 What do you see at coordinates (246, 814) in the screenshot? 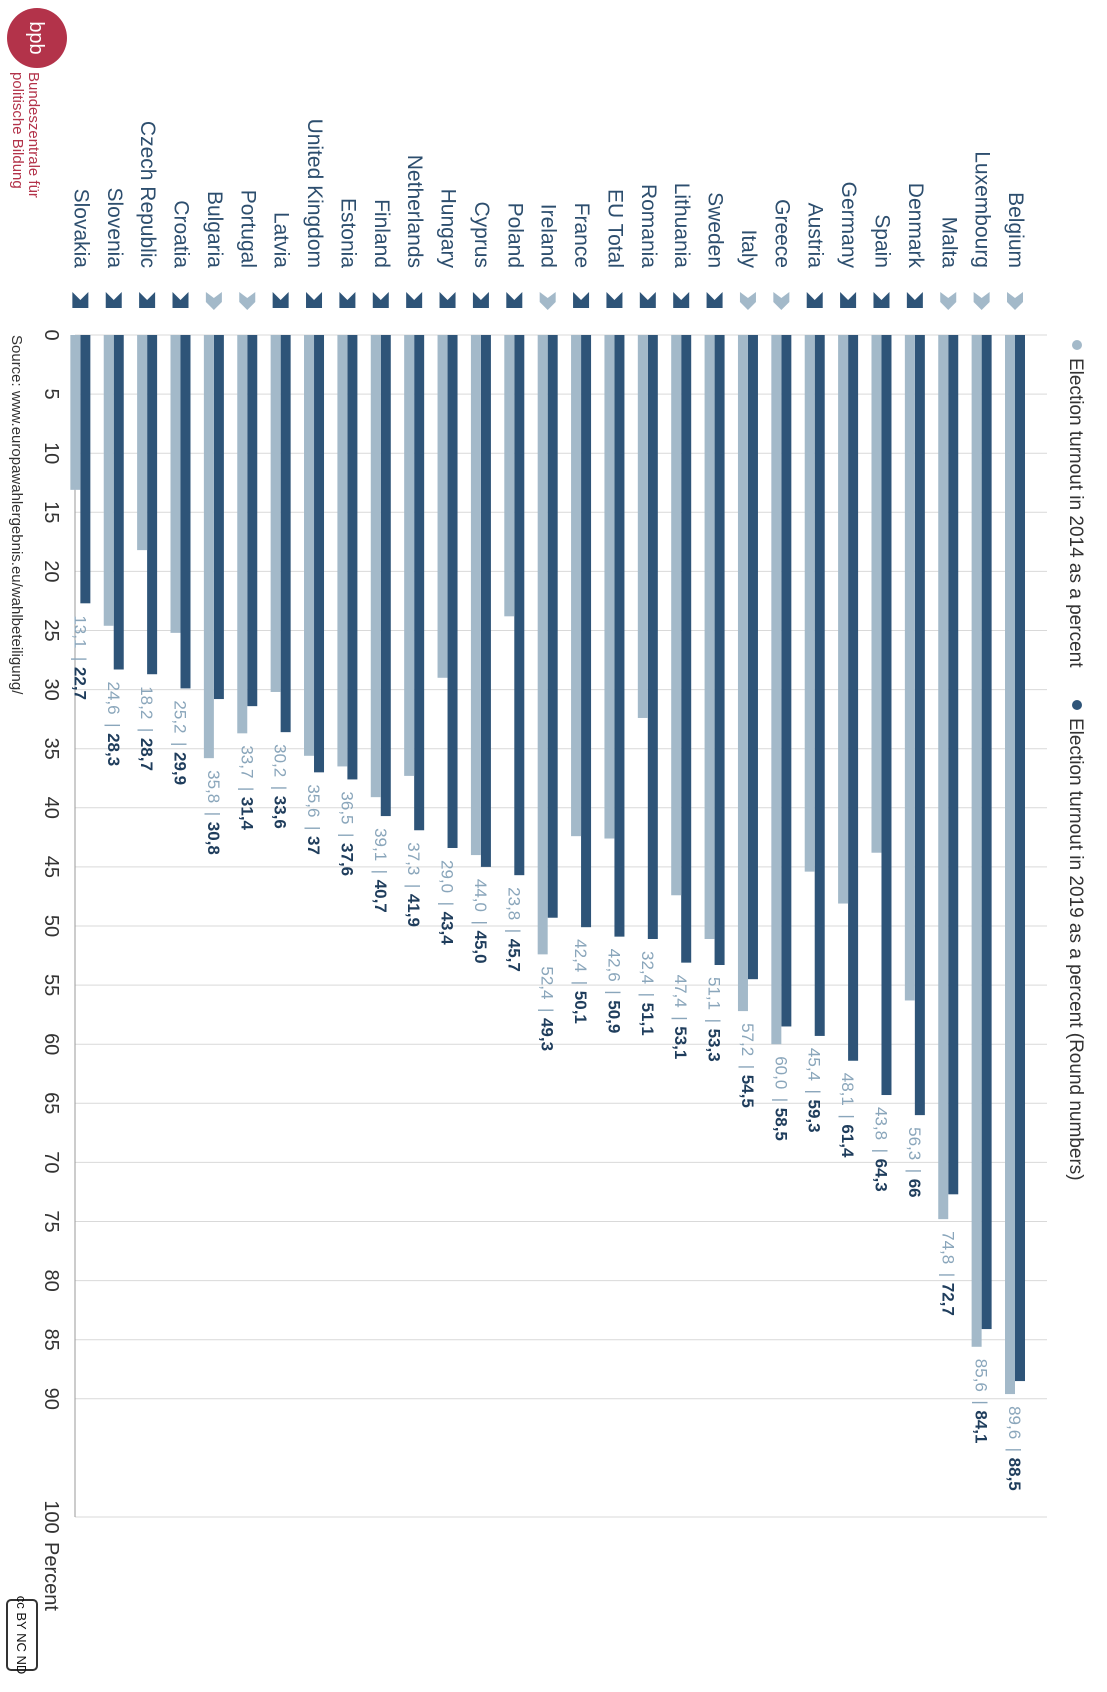
I see `value-label-2019: 31,4` at bounding box center [246, 814].